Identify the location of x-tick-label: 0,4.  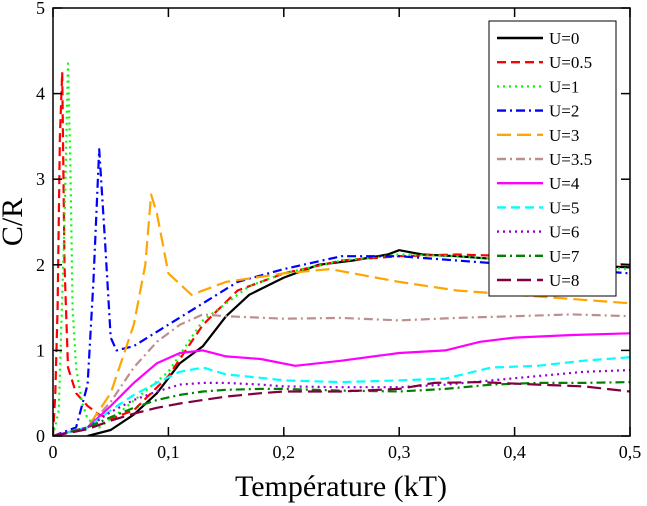
(514, 452).